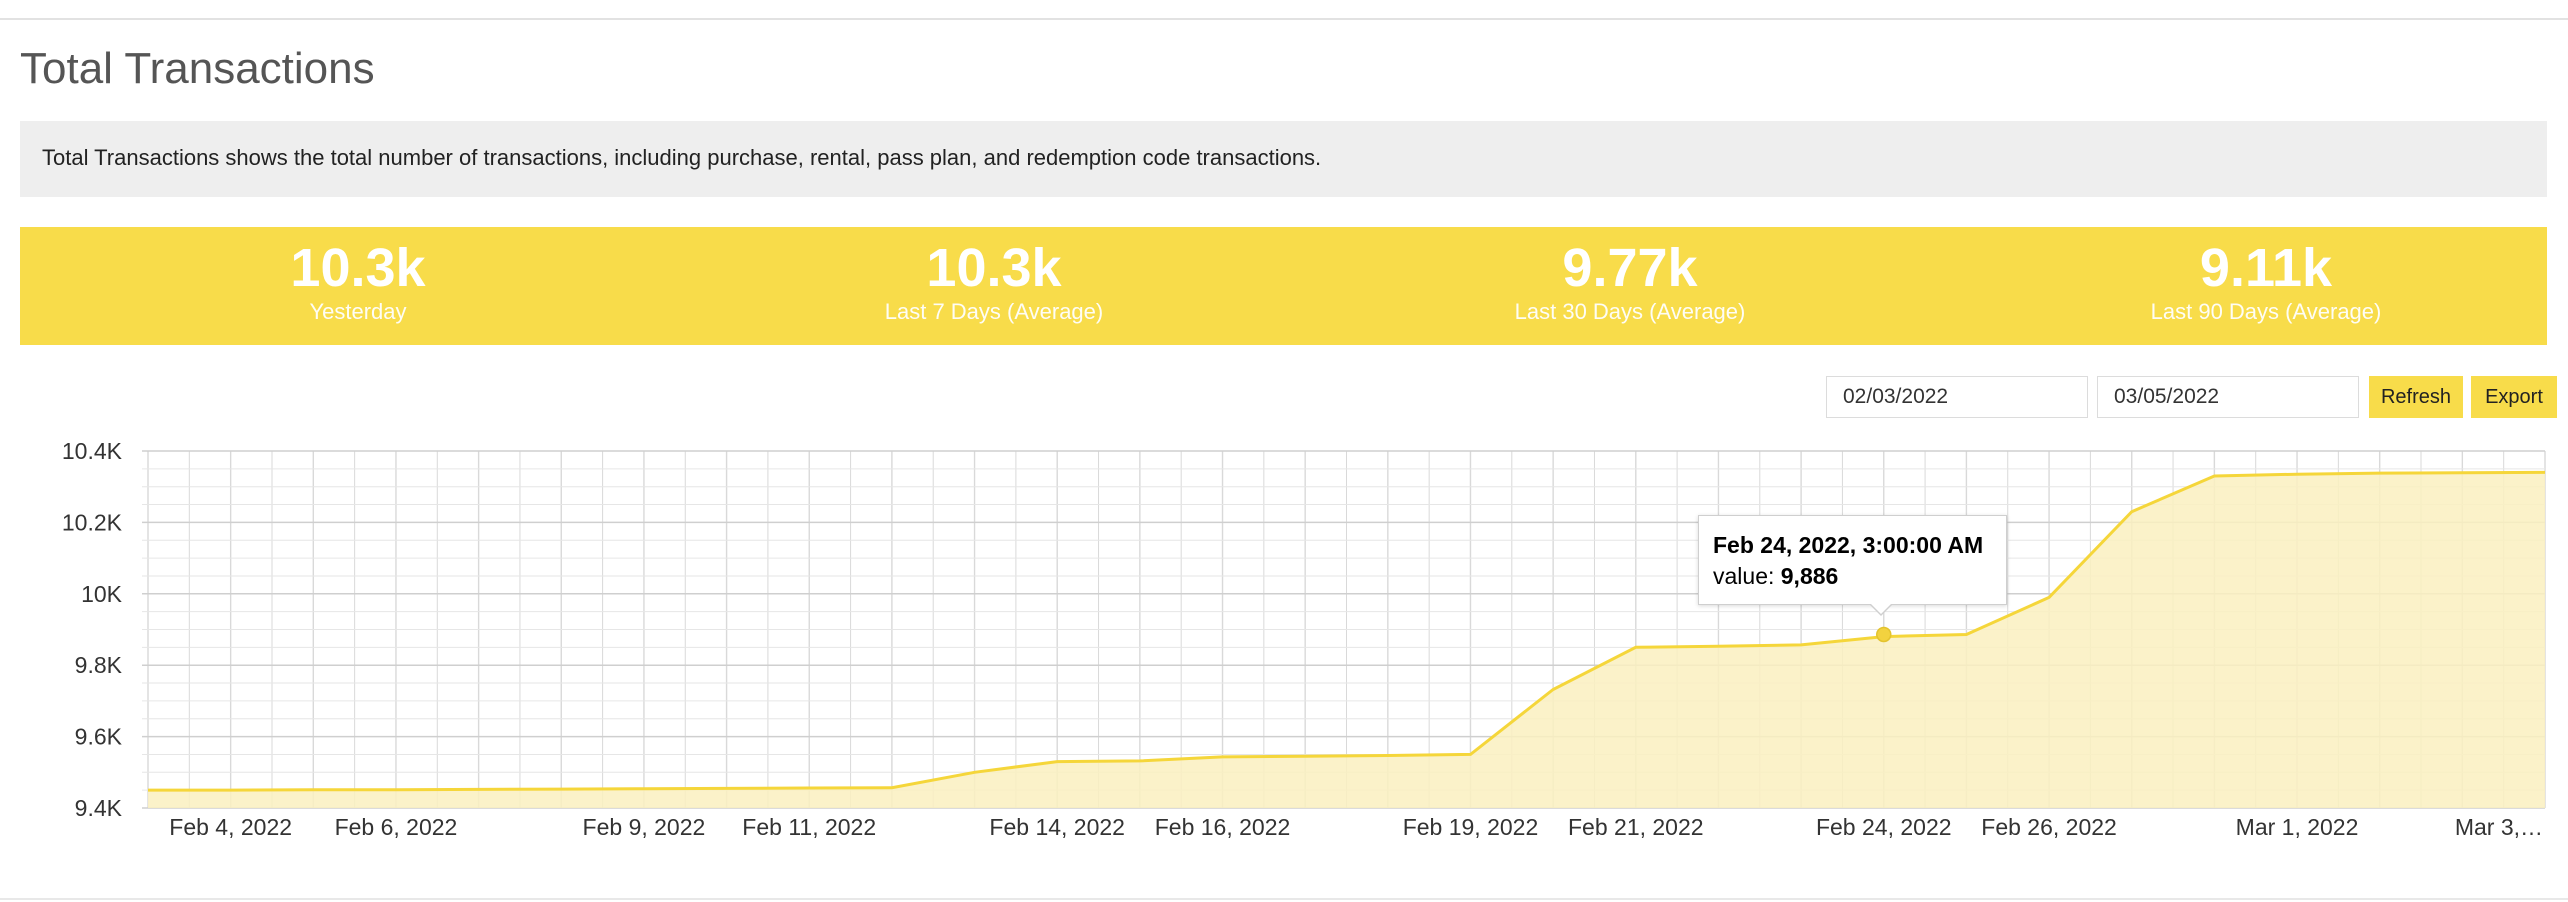 The width and height of the screenshot is (2568, 902). I want to click on tooltip-value: 9,886, so click(1809, 576).